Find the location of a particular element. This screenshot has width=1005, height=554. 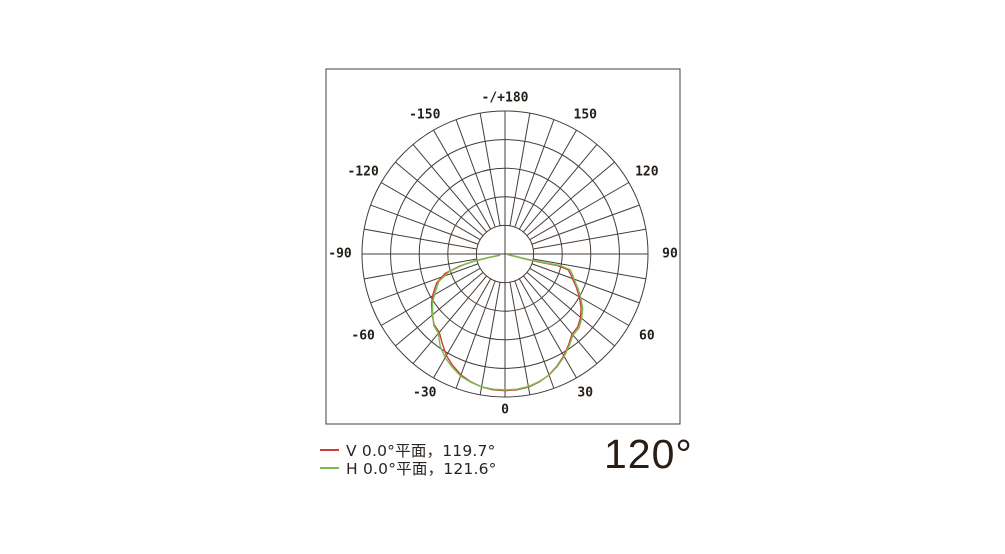

legend-item-v-plane: V 0.0°平面，119.7° is located at coordinates (408, 450).